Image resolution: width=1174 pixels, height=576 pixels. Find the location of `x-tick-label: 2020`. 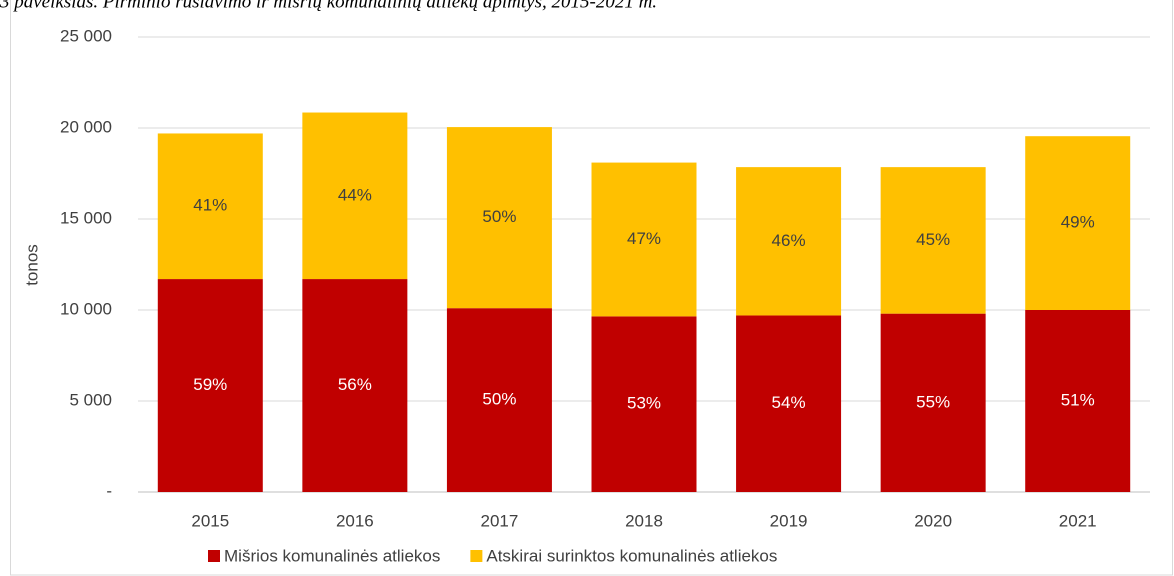

x-tick-label: 2020 is located at coordinates (933, 520).